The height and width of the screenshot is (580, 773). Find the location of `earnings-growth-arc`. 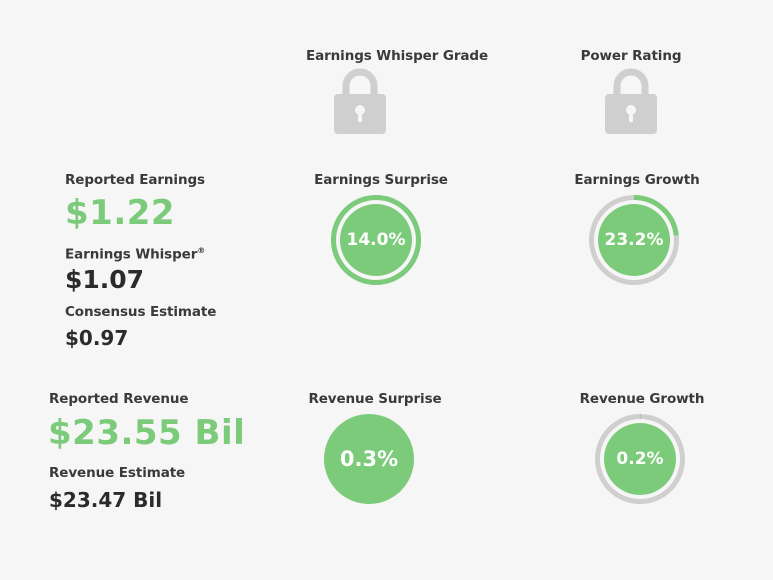

earnings-growth-arc is located at coordinates (634, 240).